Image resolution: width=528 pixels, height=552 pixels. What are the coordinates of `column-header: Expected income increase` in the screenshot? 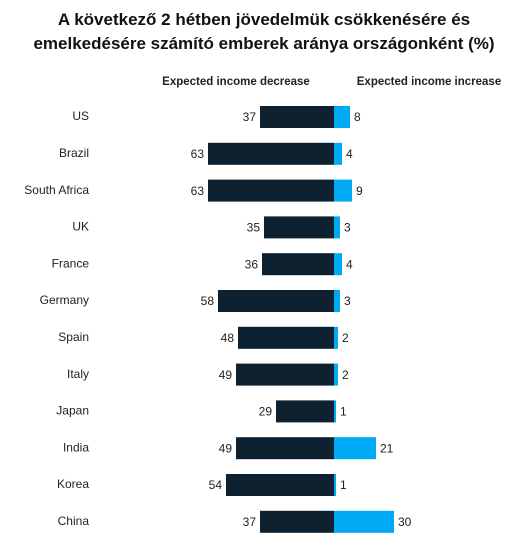 It's located at (429, 82).